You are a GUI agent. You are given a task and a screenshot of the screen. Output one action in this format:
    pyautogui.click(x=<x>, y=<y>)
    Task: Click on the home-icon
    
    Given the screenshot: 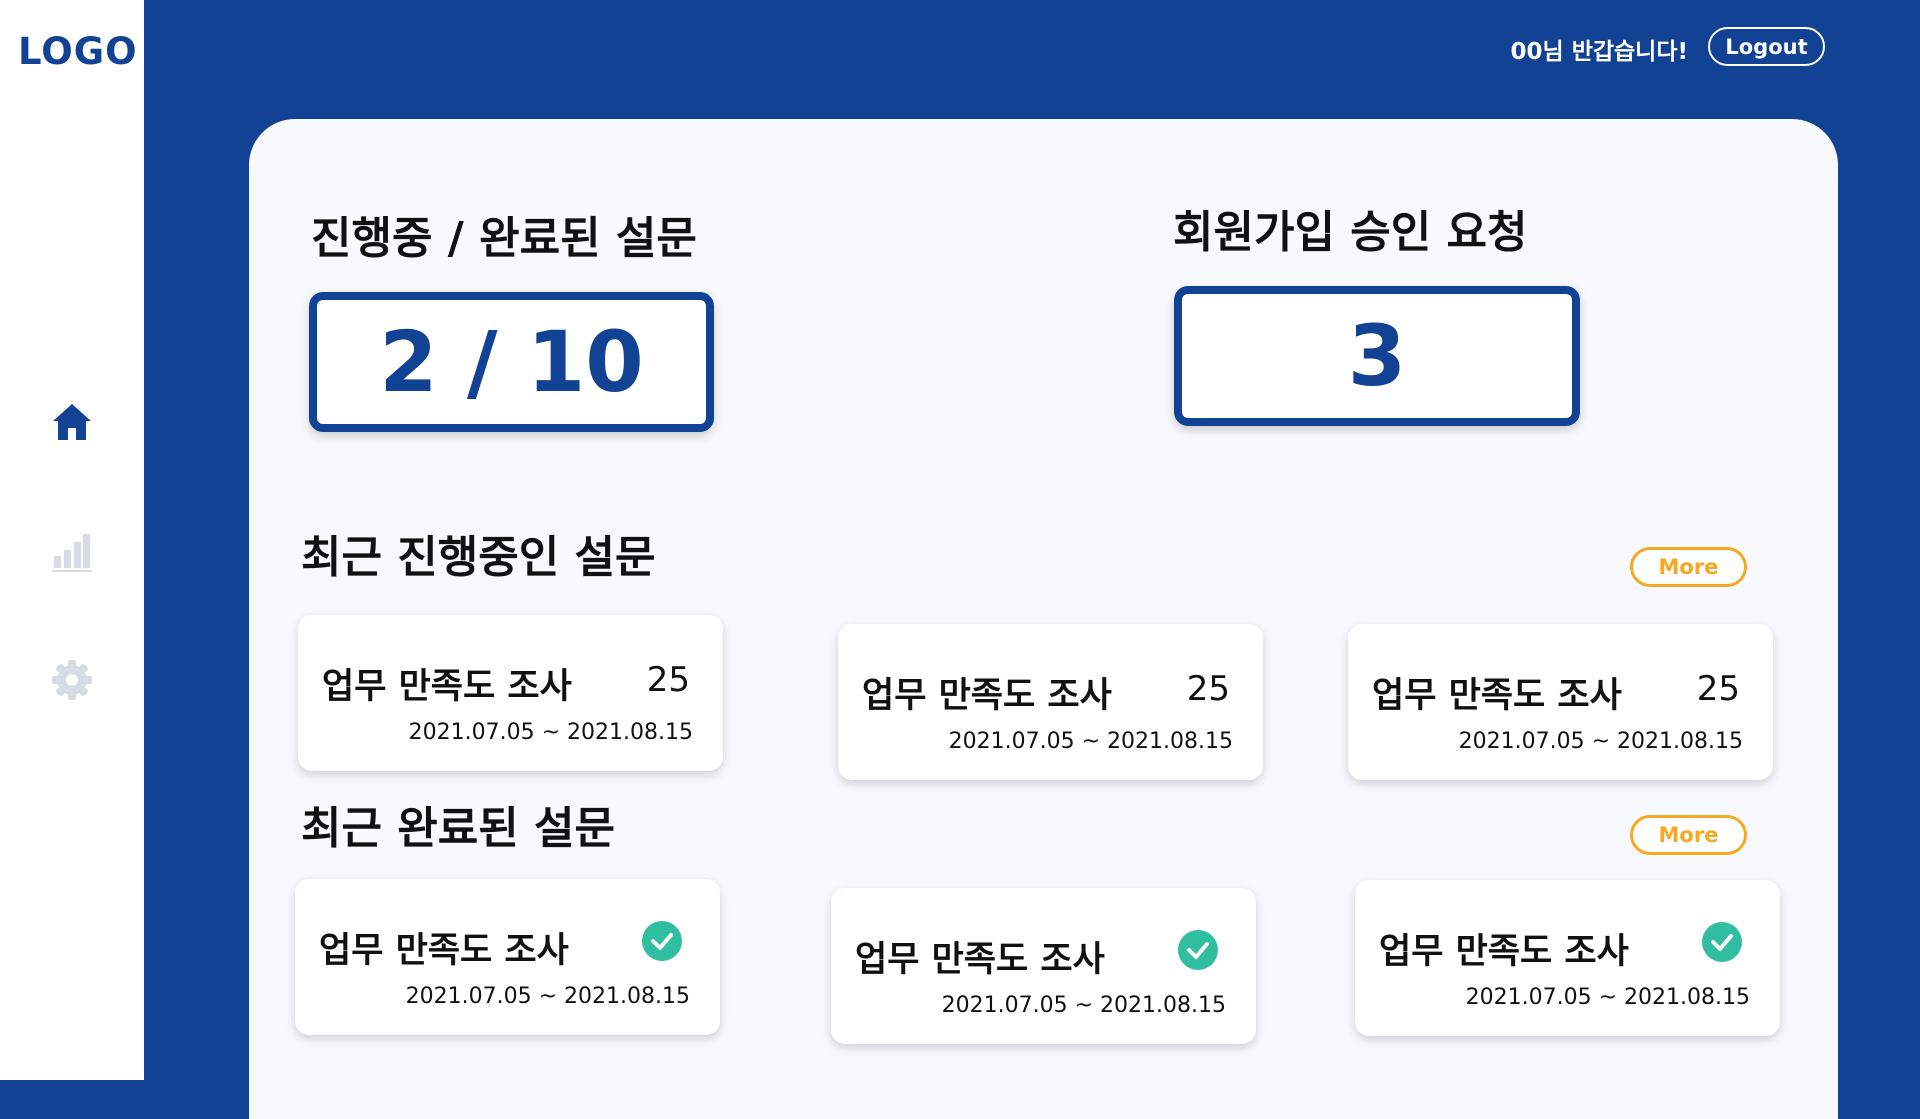 What is the action you would take?
    pyautogui.click(x=72, y=422)
    